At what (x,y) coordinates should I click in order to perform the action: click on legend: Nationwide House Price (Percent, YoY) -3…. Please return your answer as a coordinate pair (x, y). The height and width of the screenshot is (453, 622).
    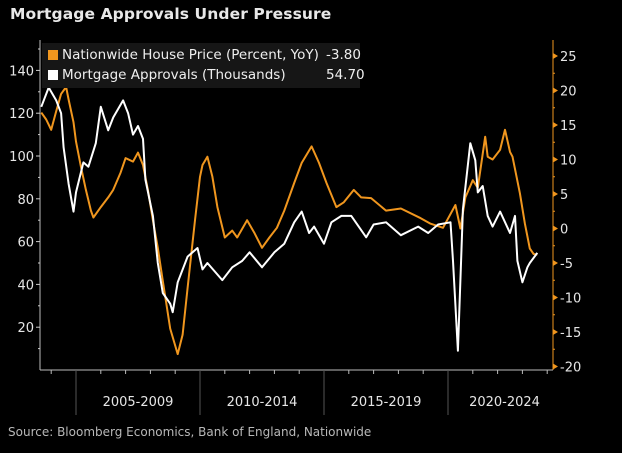
    Looking at the image, I should click on (203, 65).